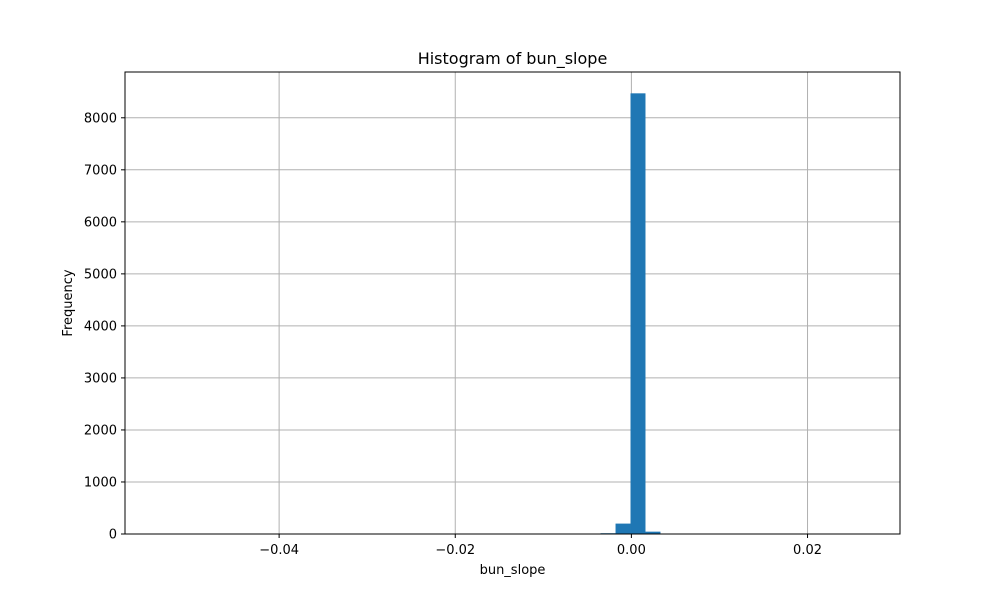 The image size is (1000, 600). What do you see at coordinates (100, 274) in the screenshot?
I see `y-tick-label: 5000` at bounding box center [100, 274].